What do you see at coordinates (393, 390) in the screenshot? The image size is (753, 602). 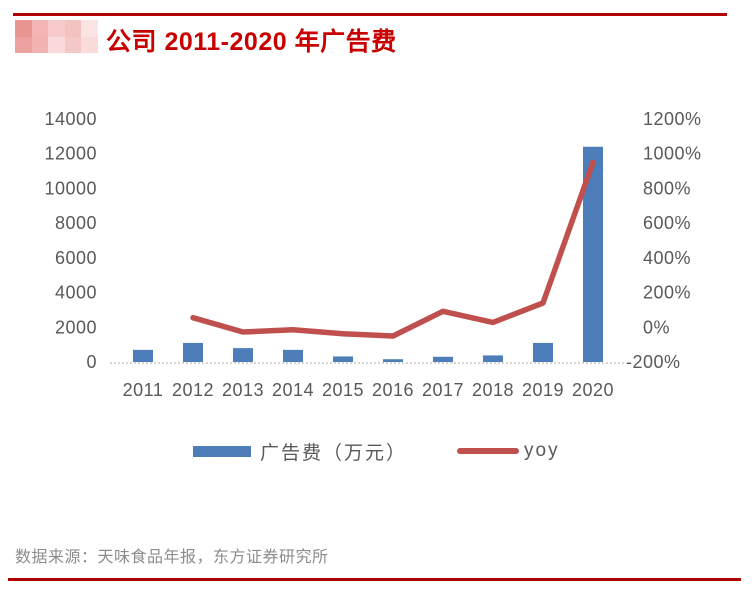 I see `x-axis-label-2016: 2016` at bounding box center [393, 390].